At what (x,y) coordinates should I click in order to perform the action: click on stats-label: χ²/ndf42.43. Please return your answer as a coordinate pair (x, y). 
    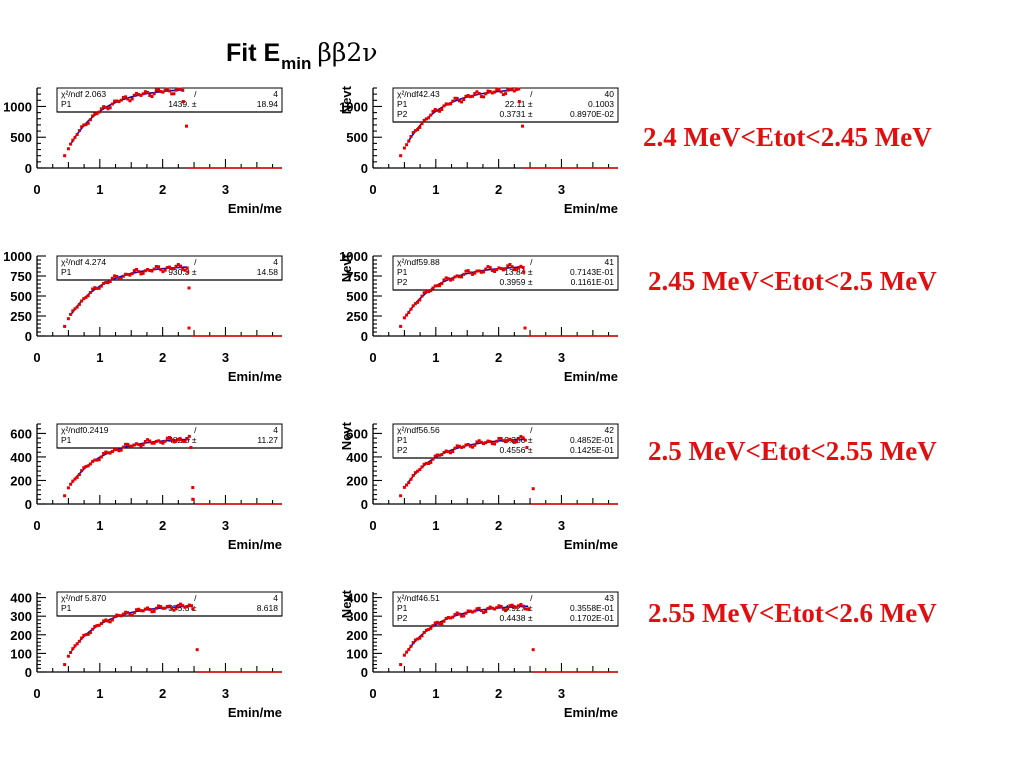
    Looking at the image, I should click on (418, 94).